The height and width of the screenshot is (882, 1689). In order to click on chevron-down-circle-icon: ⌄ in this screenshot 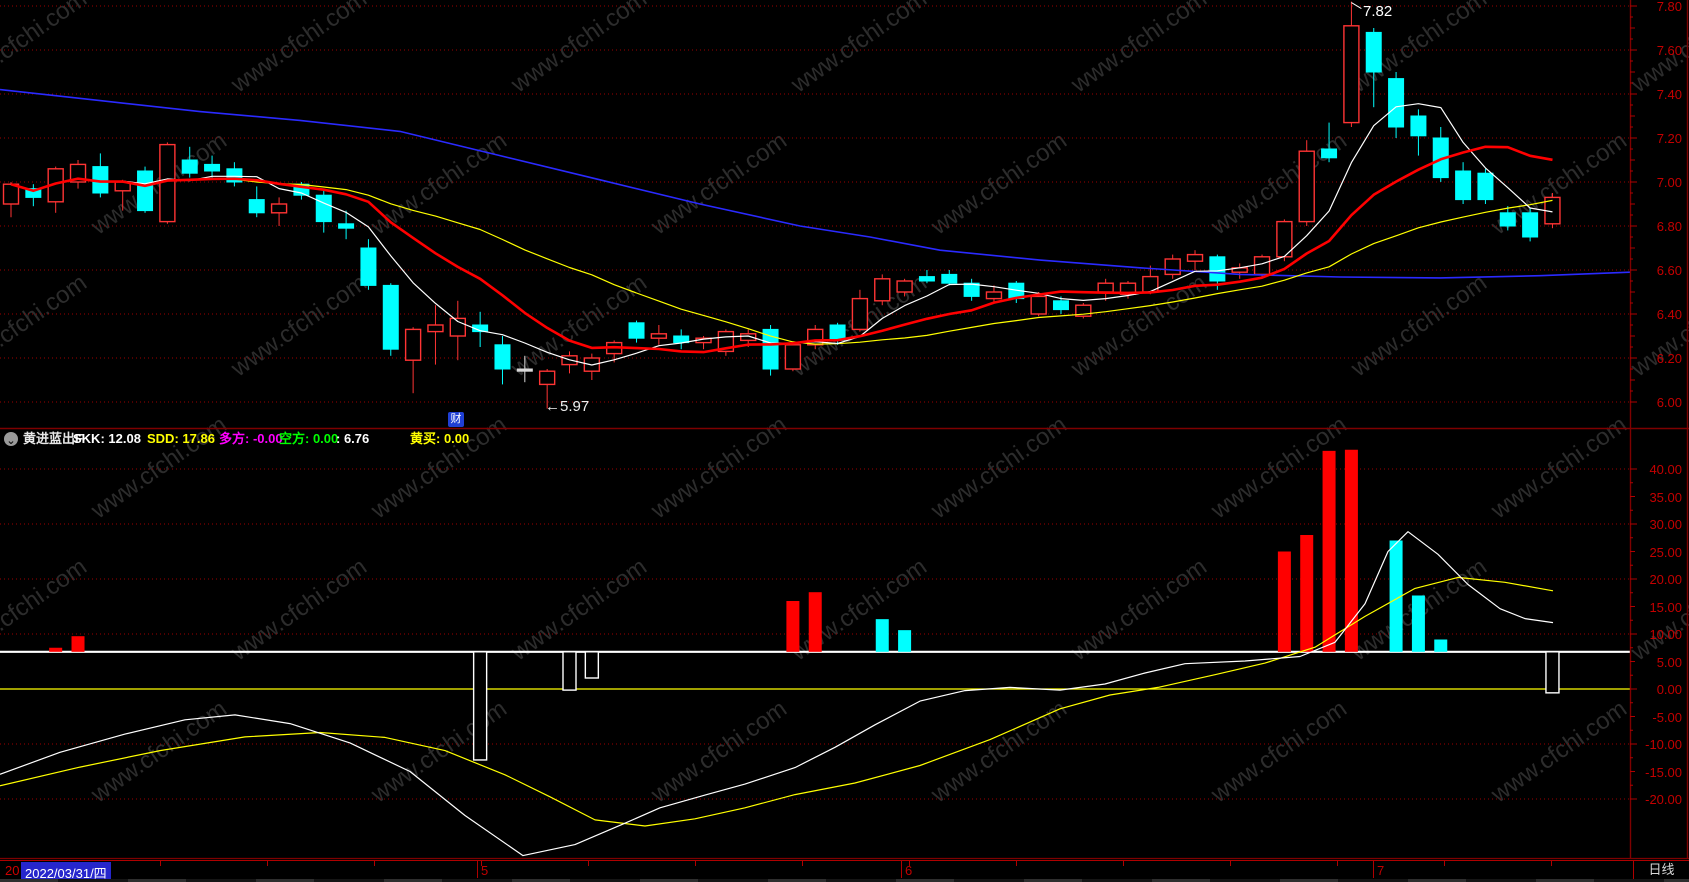, I will do `click(11, 439)`.